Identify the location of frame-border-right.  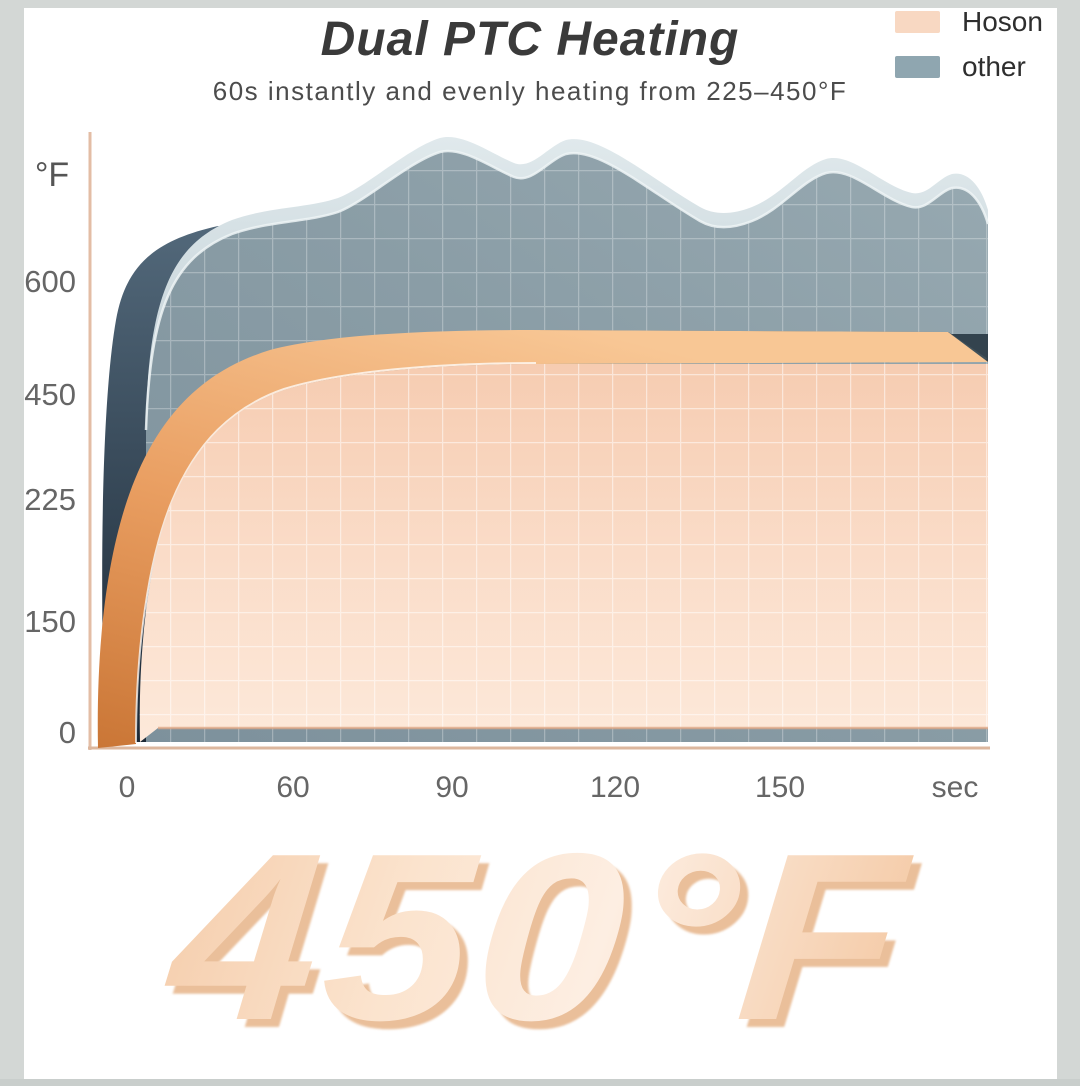
(1068, 543).